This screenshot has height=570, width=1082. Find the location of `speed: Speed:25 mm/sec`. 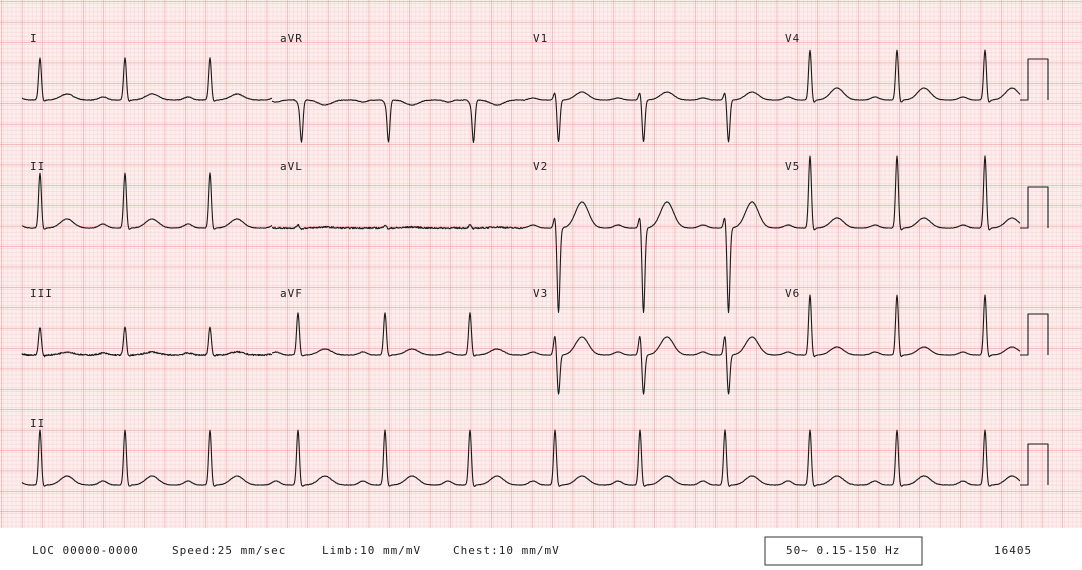

speed: Speed:25 mm/sec is located at coordinates (229, 550).